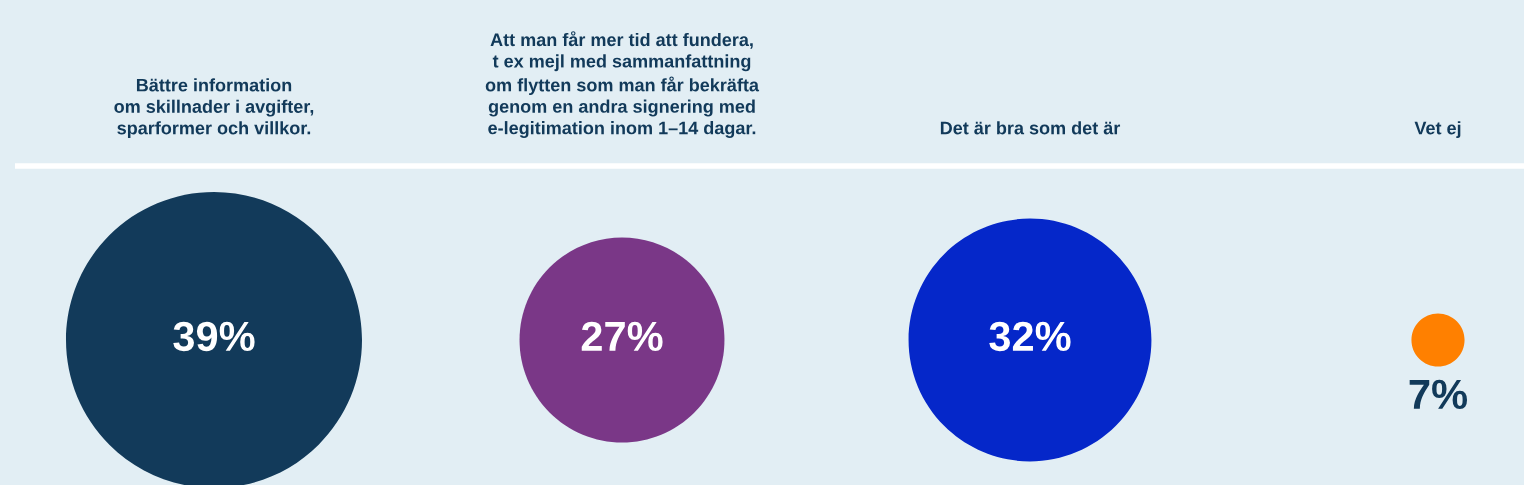 The width and height of the screenshot is (1524, 485). Describe the element at coordinates (214, 108) in the screenshot. I see `category-label: Bättre information om skillnader i avgifter, sparformer och villkor.` at that location.